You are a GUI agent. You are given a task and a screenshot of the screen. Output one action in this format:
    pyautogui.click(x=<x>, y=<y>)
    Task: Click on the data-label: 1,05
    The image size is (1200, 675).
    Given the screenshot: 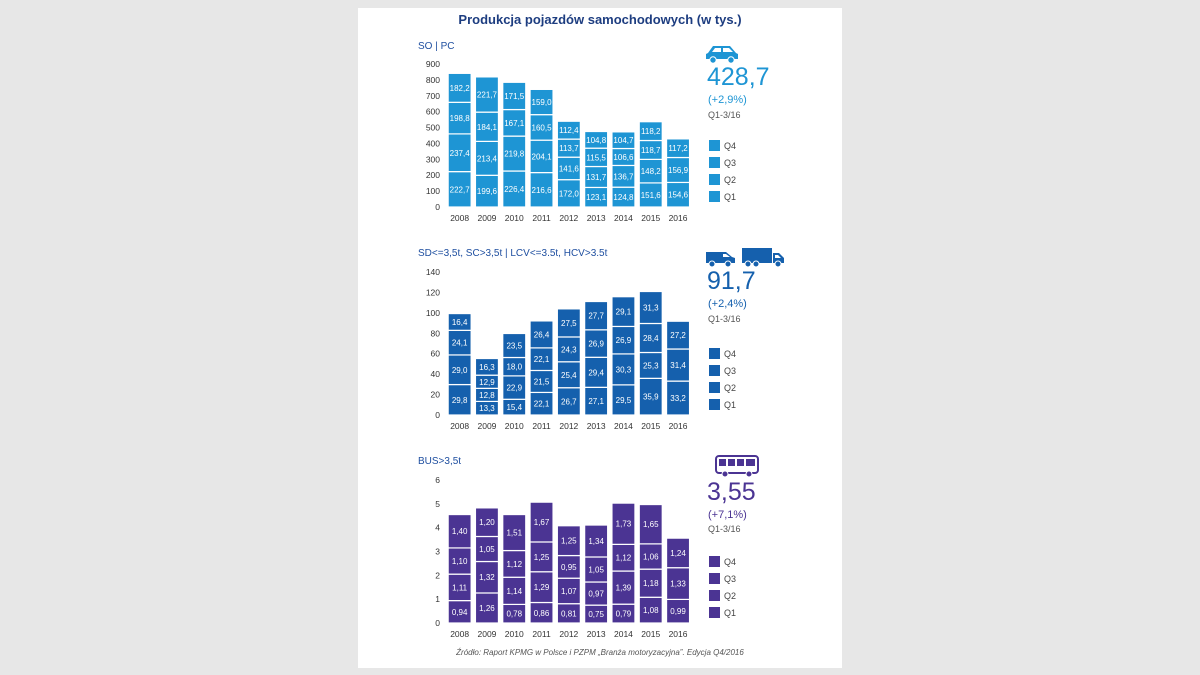 What is the action you would take?
    pyautogui.click(x=487, y=549)
    